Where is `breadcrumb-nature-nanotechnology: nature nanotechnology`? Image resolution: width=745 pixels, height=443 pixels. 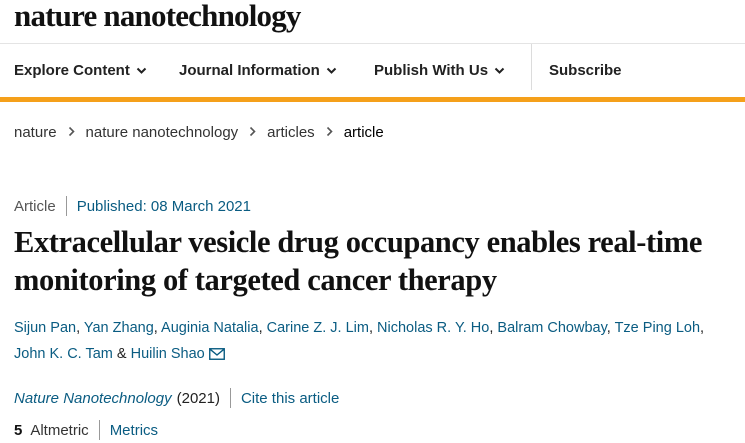
breadcrumb-nature-nanotechnology: nature nanotechnology is located at coordinates (162, 132).